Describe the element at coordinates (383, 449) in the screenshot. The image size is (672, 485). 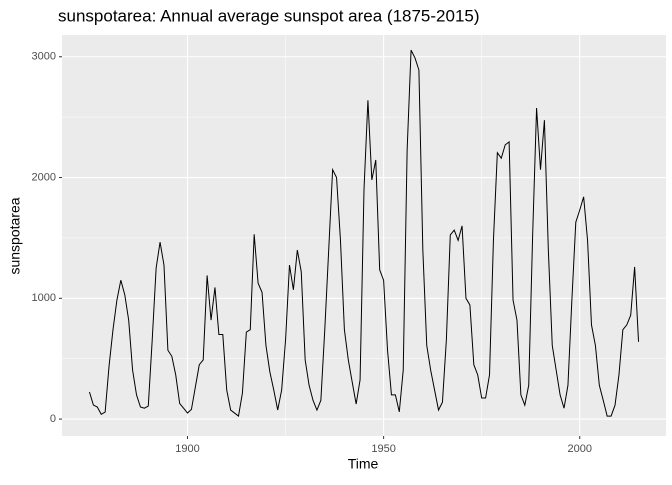
I see `x-tick-label: 1950` at that location.